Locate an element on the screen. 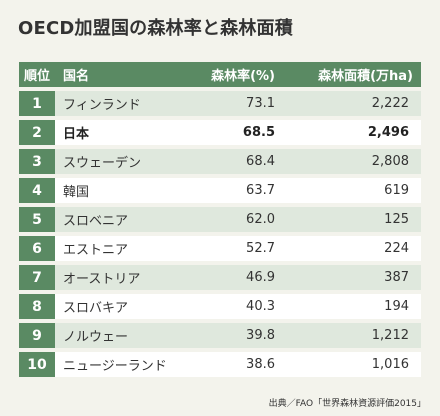 The image size is (440, 416). forest-rate-value: 40.3 is located at coordinates (236, 306).